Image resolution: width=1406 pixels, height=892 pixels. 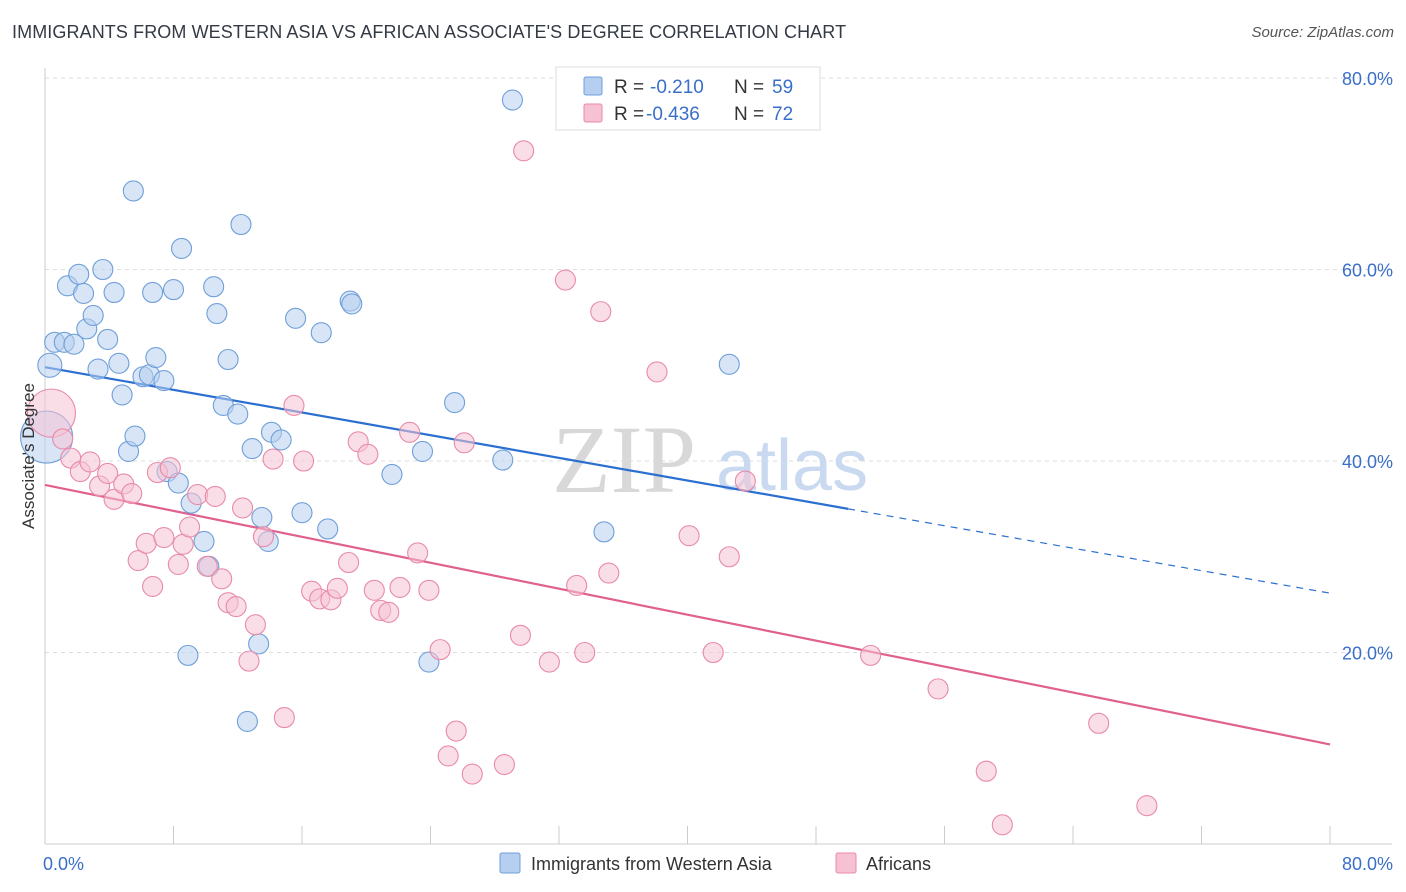 What do you see at coordinates (1367, 366) in the screenshot?
I see `y-tick-labels: 20.0% 40.0% 60.0% 80.0%` at bounding box center [1367, 366].